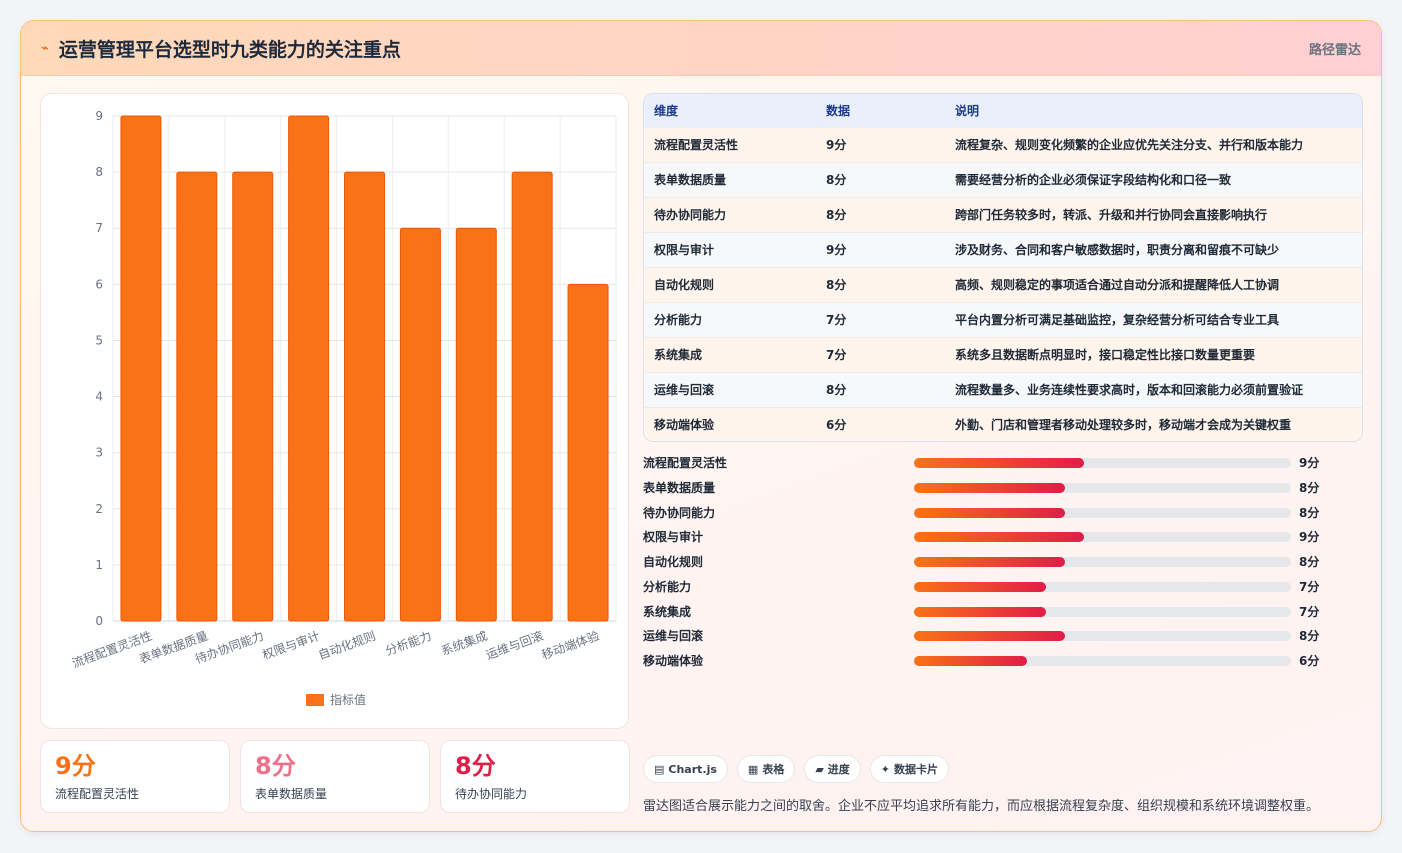 This screenshot has width=1402, height=853. Describe the element at coordinates (679, 487) in the screenshot. I see `progress-label: 表单数据质量` at that location.